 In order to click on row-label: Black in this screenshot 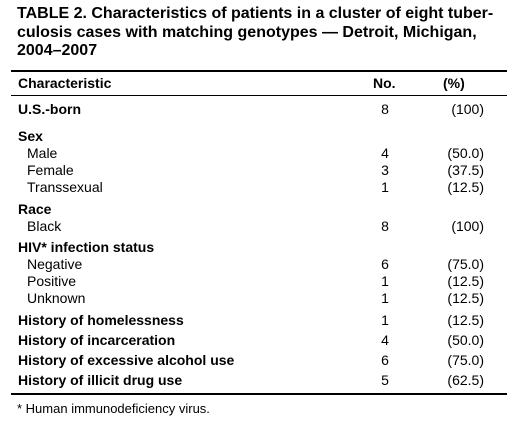, I will do `click(44, 226)`.